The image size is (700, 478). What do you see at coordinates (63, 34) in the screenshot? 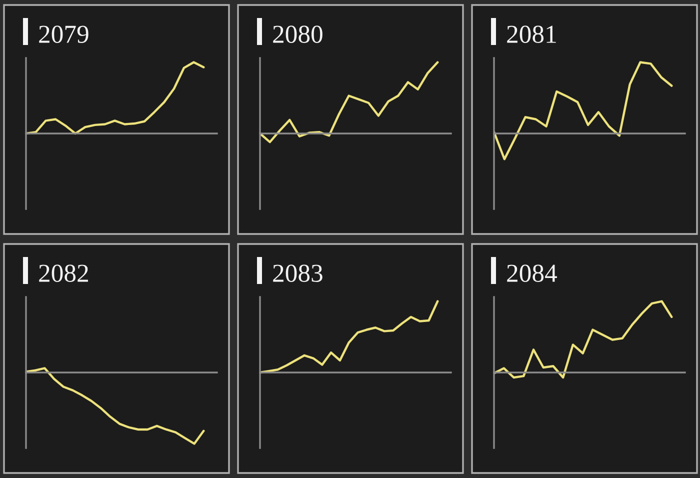
I see `chart-title: 2079` at bounding box center [63, 34].